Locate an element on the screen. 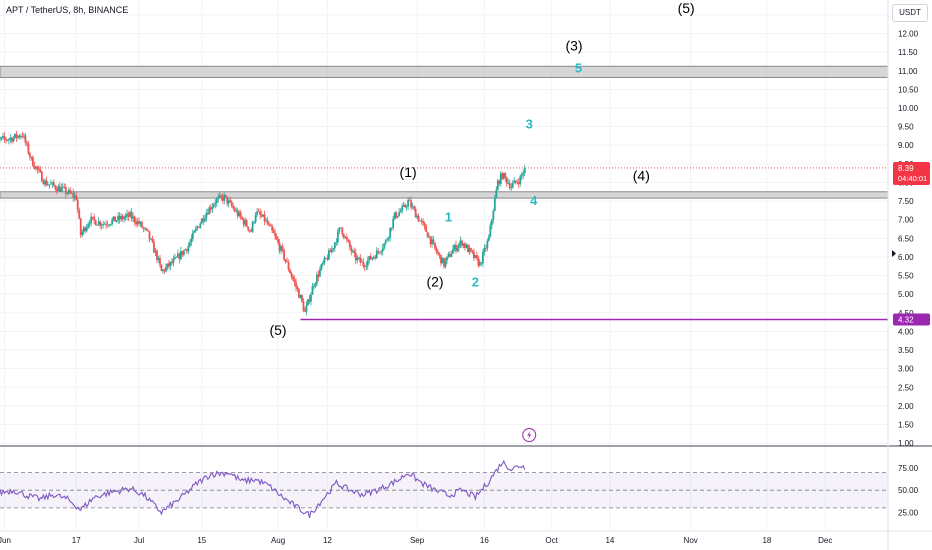 This screenshot has height=550, width=932. rsi-tick-label: 50.00 is located at coordinates (908, 490).